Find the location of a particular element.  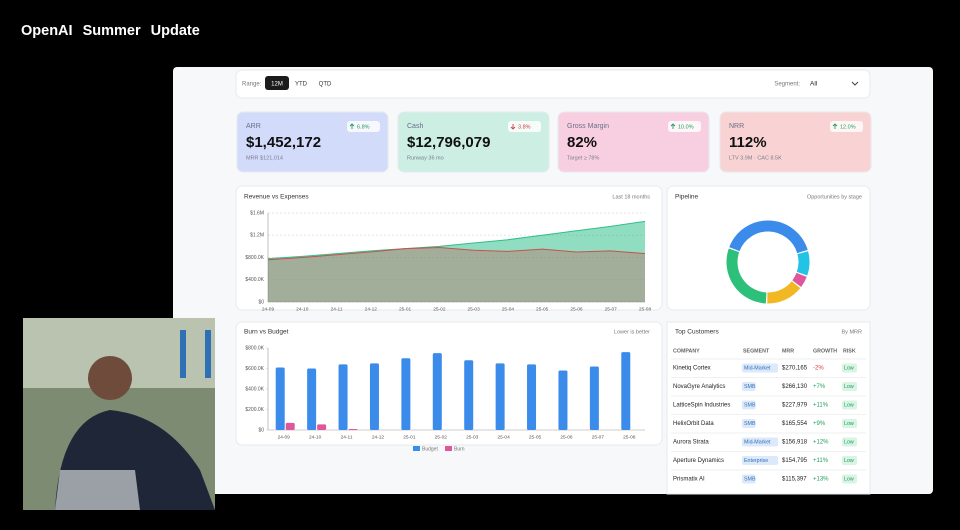

table-cell: $266,130 is located at coordinates (795, 387).